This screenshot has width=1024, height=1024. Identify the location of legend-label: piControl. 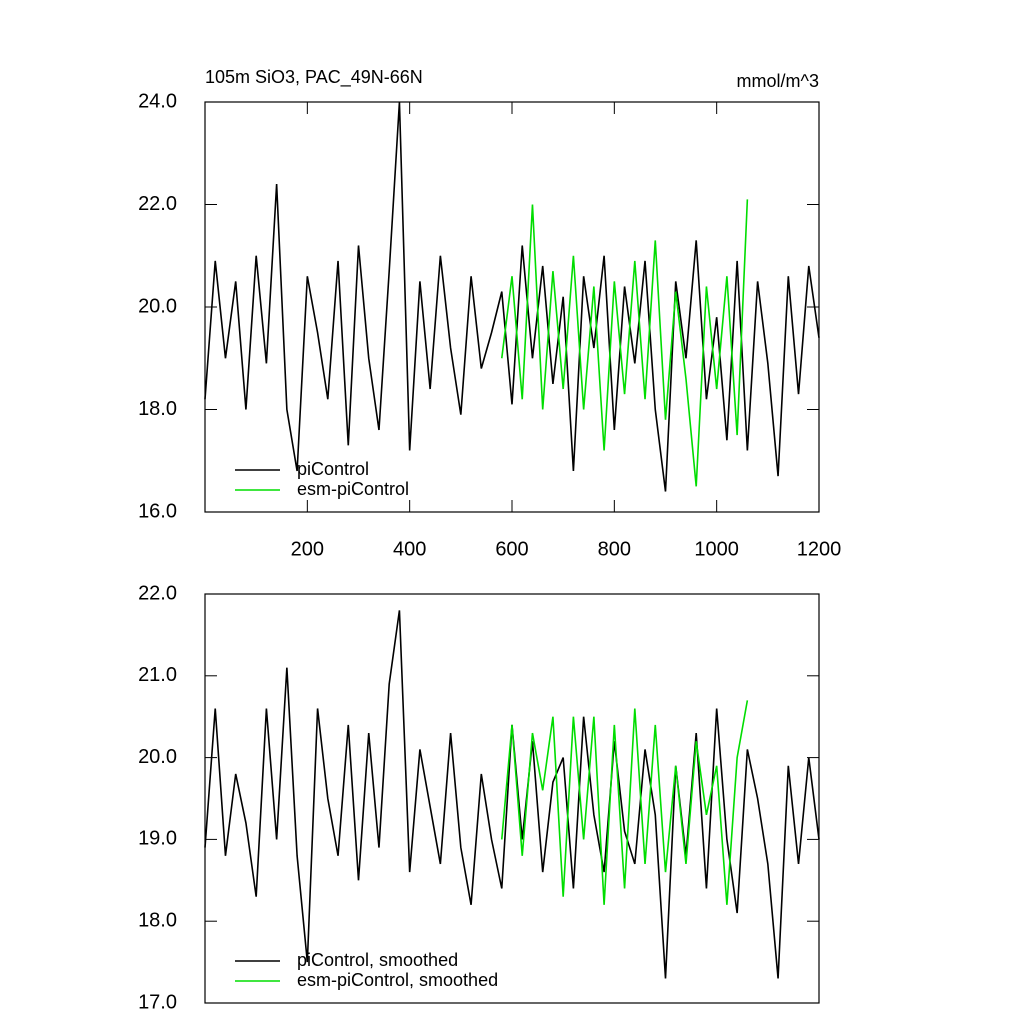
(333, 469).